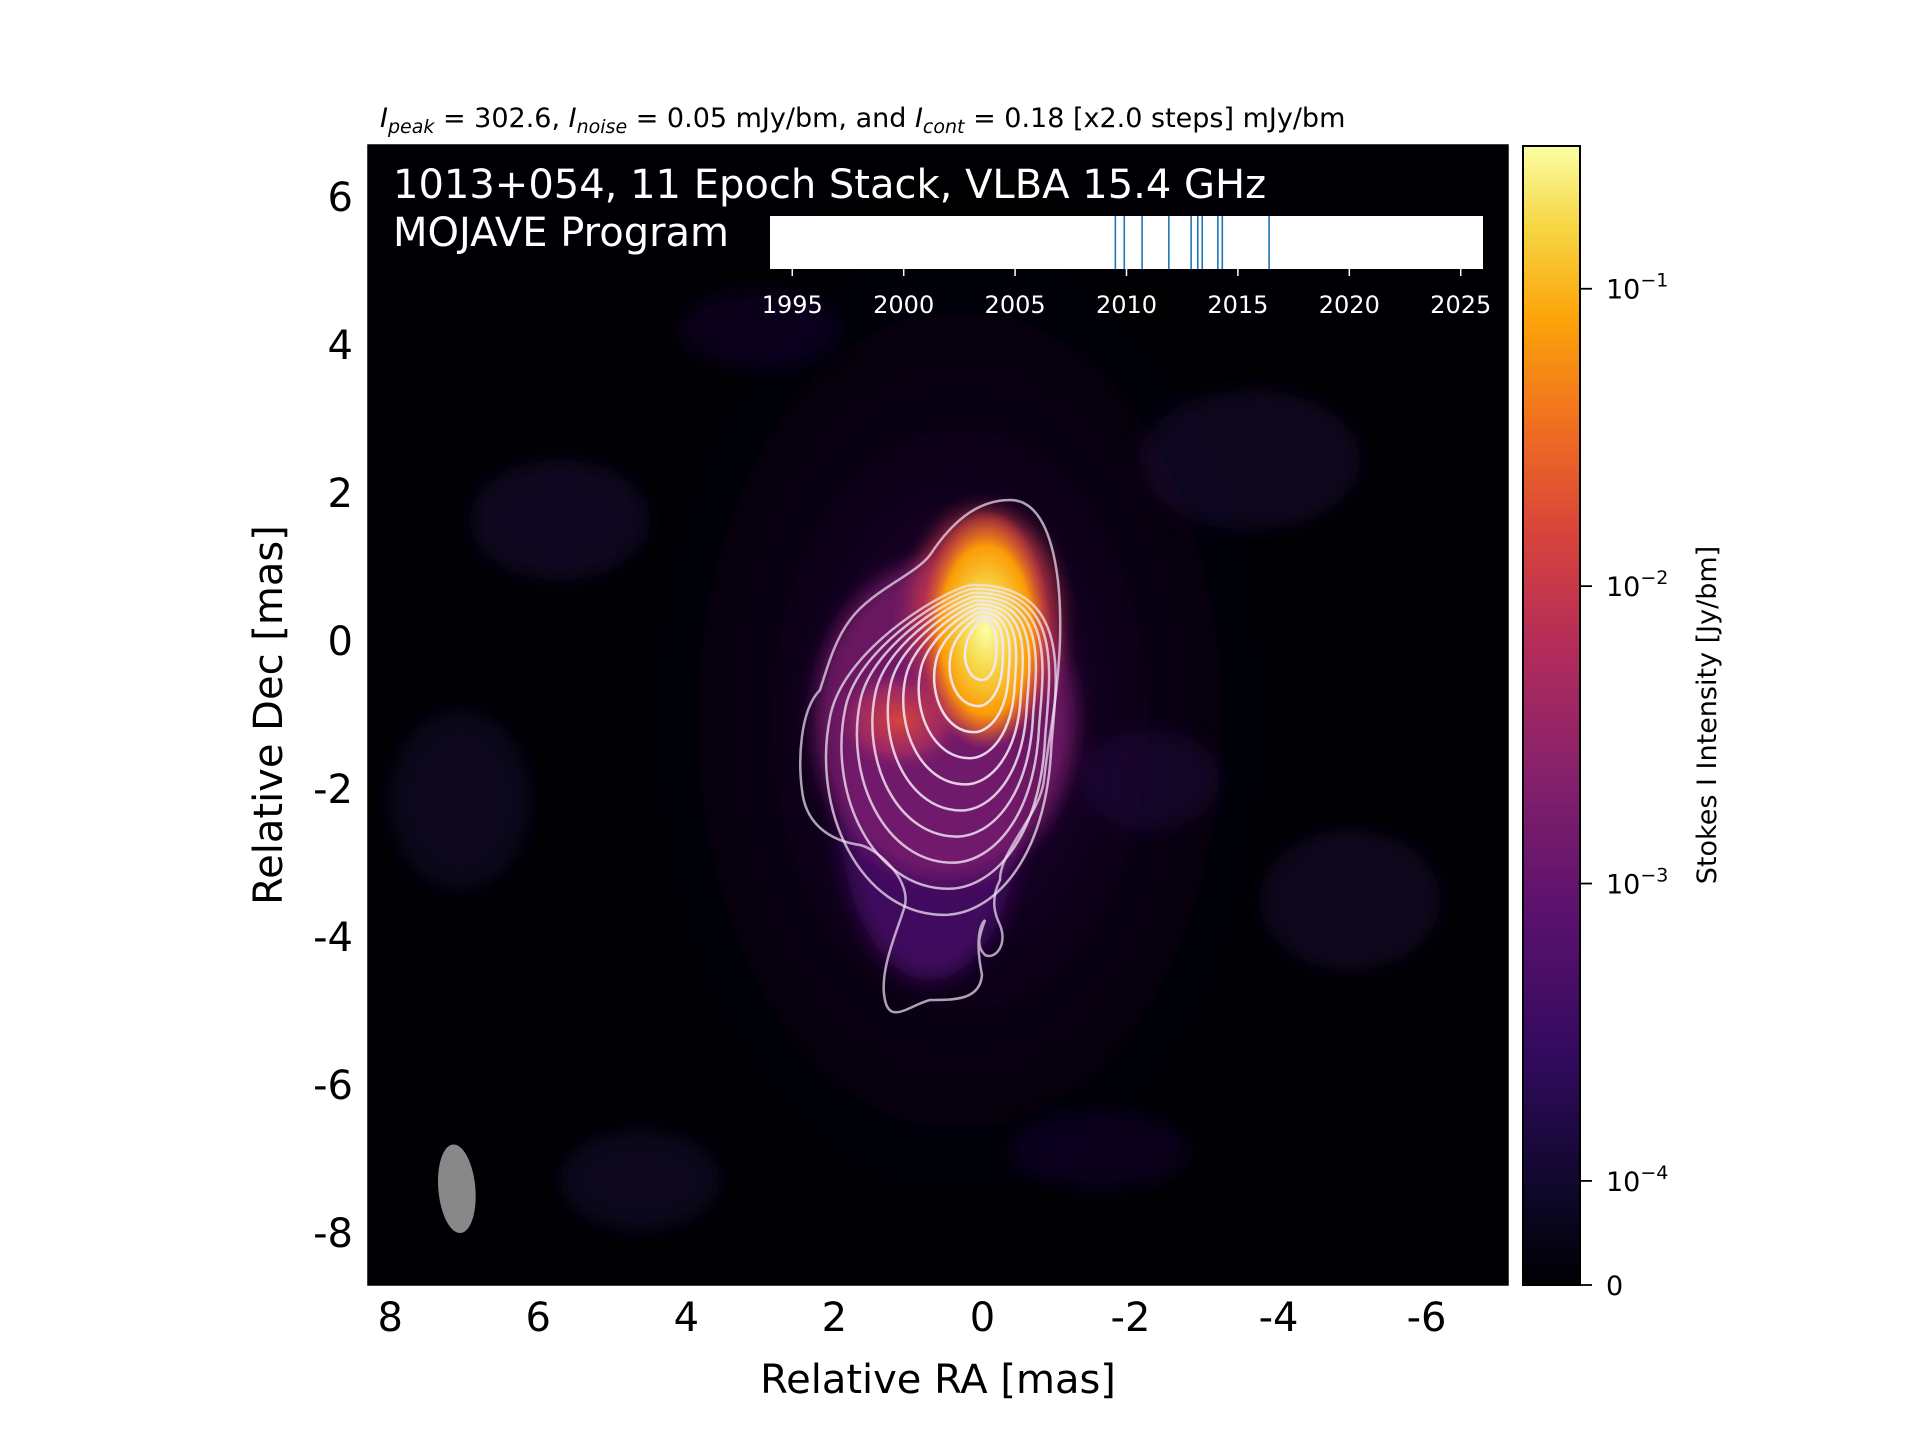 This screenshot has width=1920, height=1440. What do you see at coordinates (1637, 1180) in the screenshot?
I see `colorbar-tick-label: 10⁻⁴` at bounding box center [1637, 1180].